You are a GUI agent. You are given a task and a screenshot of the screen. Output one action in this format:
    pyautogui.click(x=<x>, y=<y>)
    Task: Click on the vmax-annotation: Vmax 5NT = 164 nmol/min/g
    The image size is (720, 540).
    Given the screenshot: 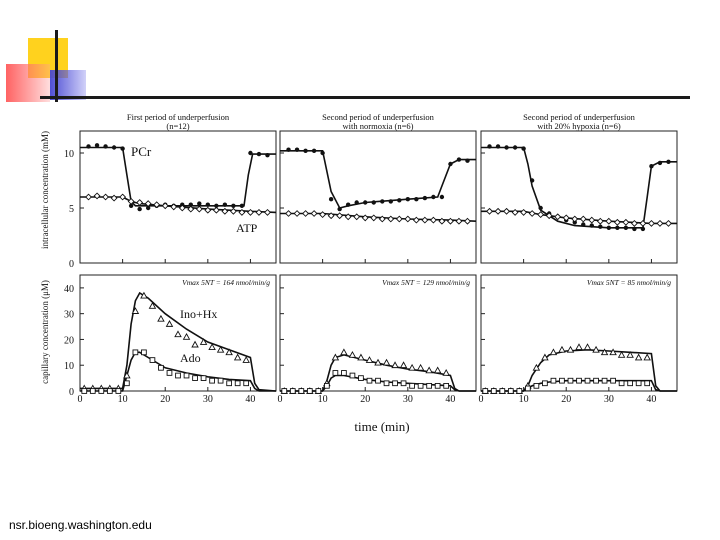 What is the action you would take?
    pyautogui.click(x=226, y=282)
    